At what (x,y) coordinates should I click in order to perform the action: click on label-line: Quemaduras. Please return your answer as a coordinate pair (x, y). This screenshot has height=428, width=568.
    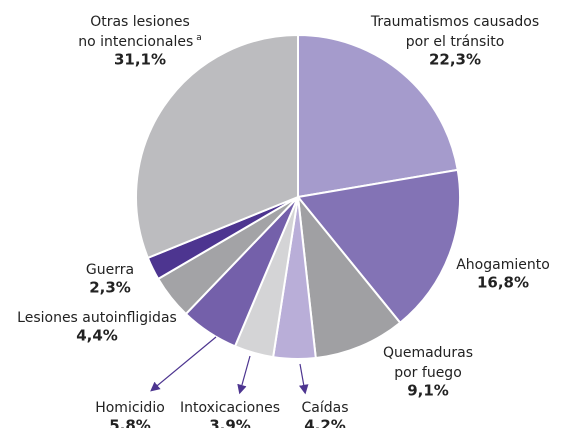
    Looking at the image, I should click on (428, 353).